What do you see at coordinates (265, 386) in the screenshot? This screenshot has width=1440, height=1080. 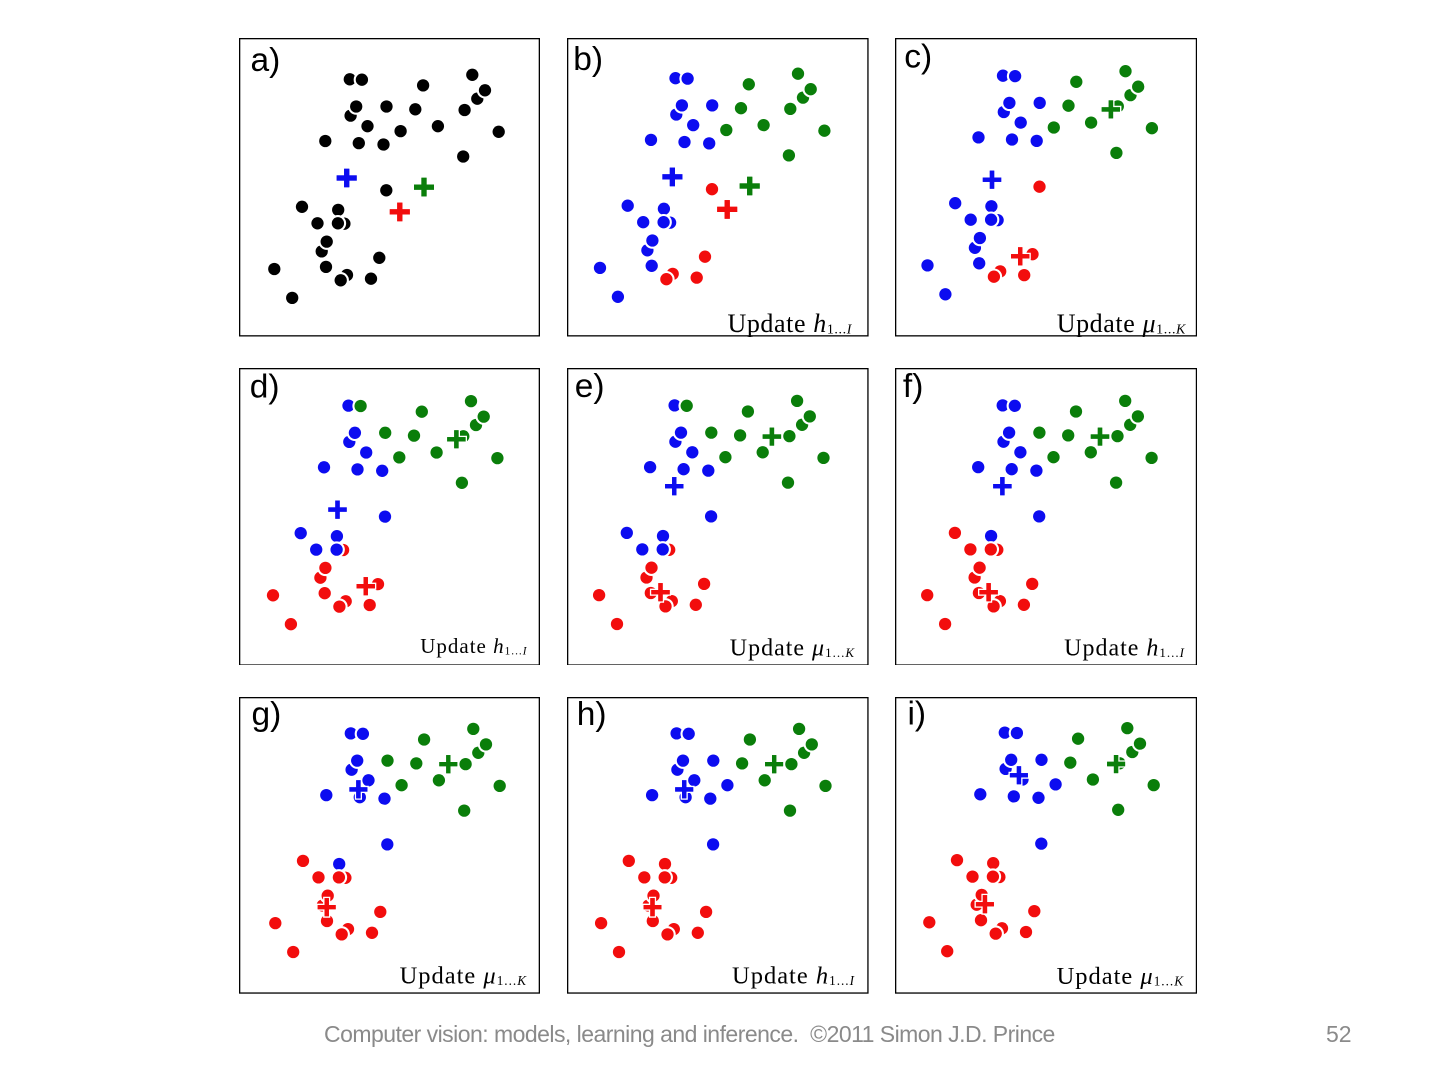 I see `svg-text: d)` at bounding box center [265, 386].